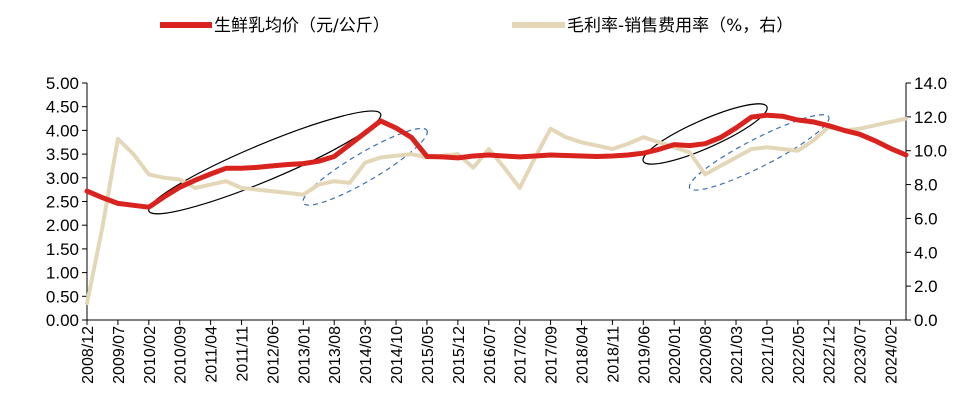 The height and width of the screenshot is (419, 978). Describe the element at coordinates (150, 355) in the screenshot. I see `x-tick-label: 2010/02` at that location.